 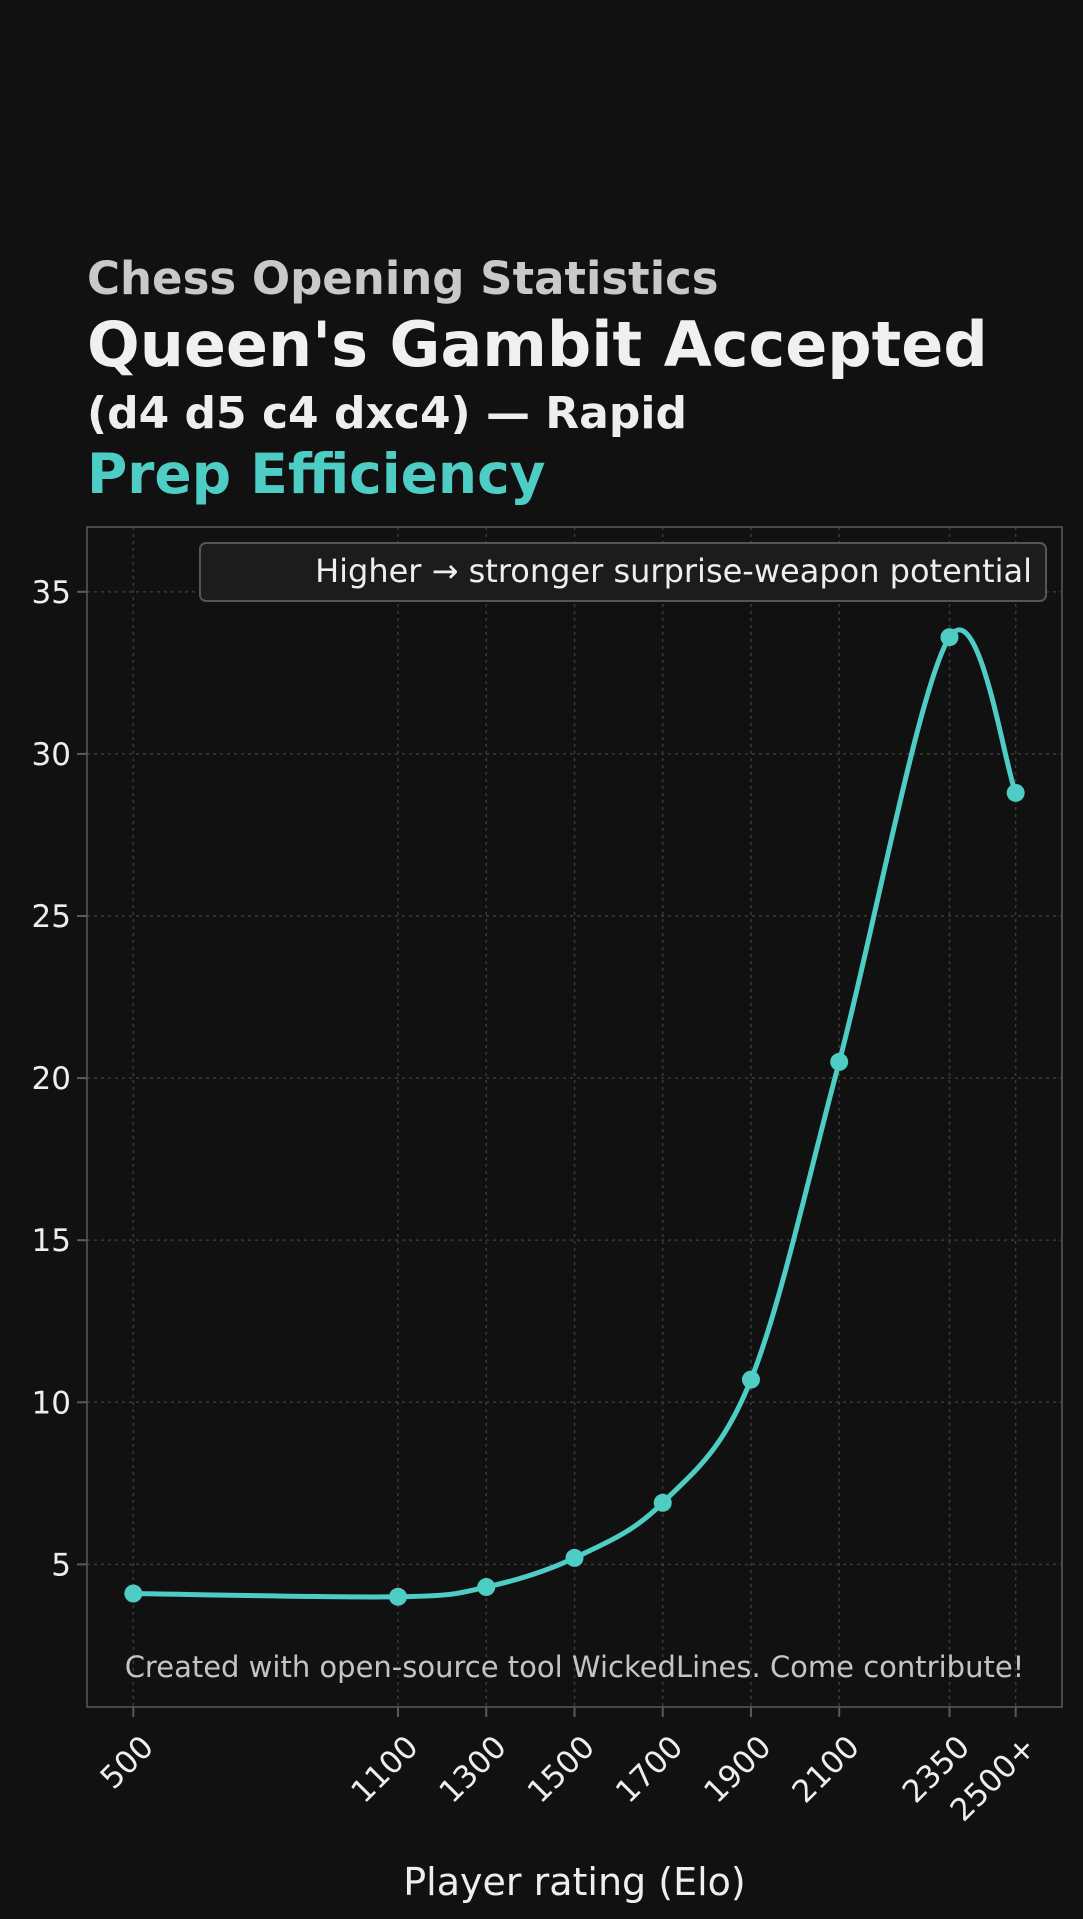 What do you see at coordinates (51, 1403) in the screenshot?
I see `y-tick-label: 10` at bounding box center [51, 1403].